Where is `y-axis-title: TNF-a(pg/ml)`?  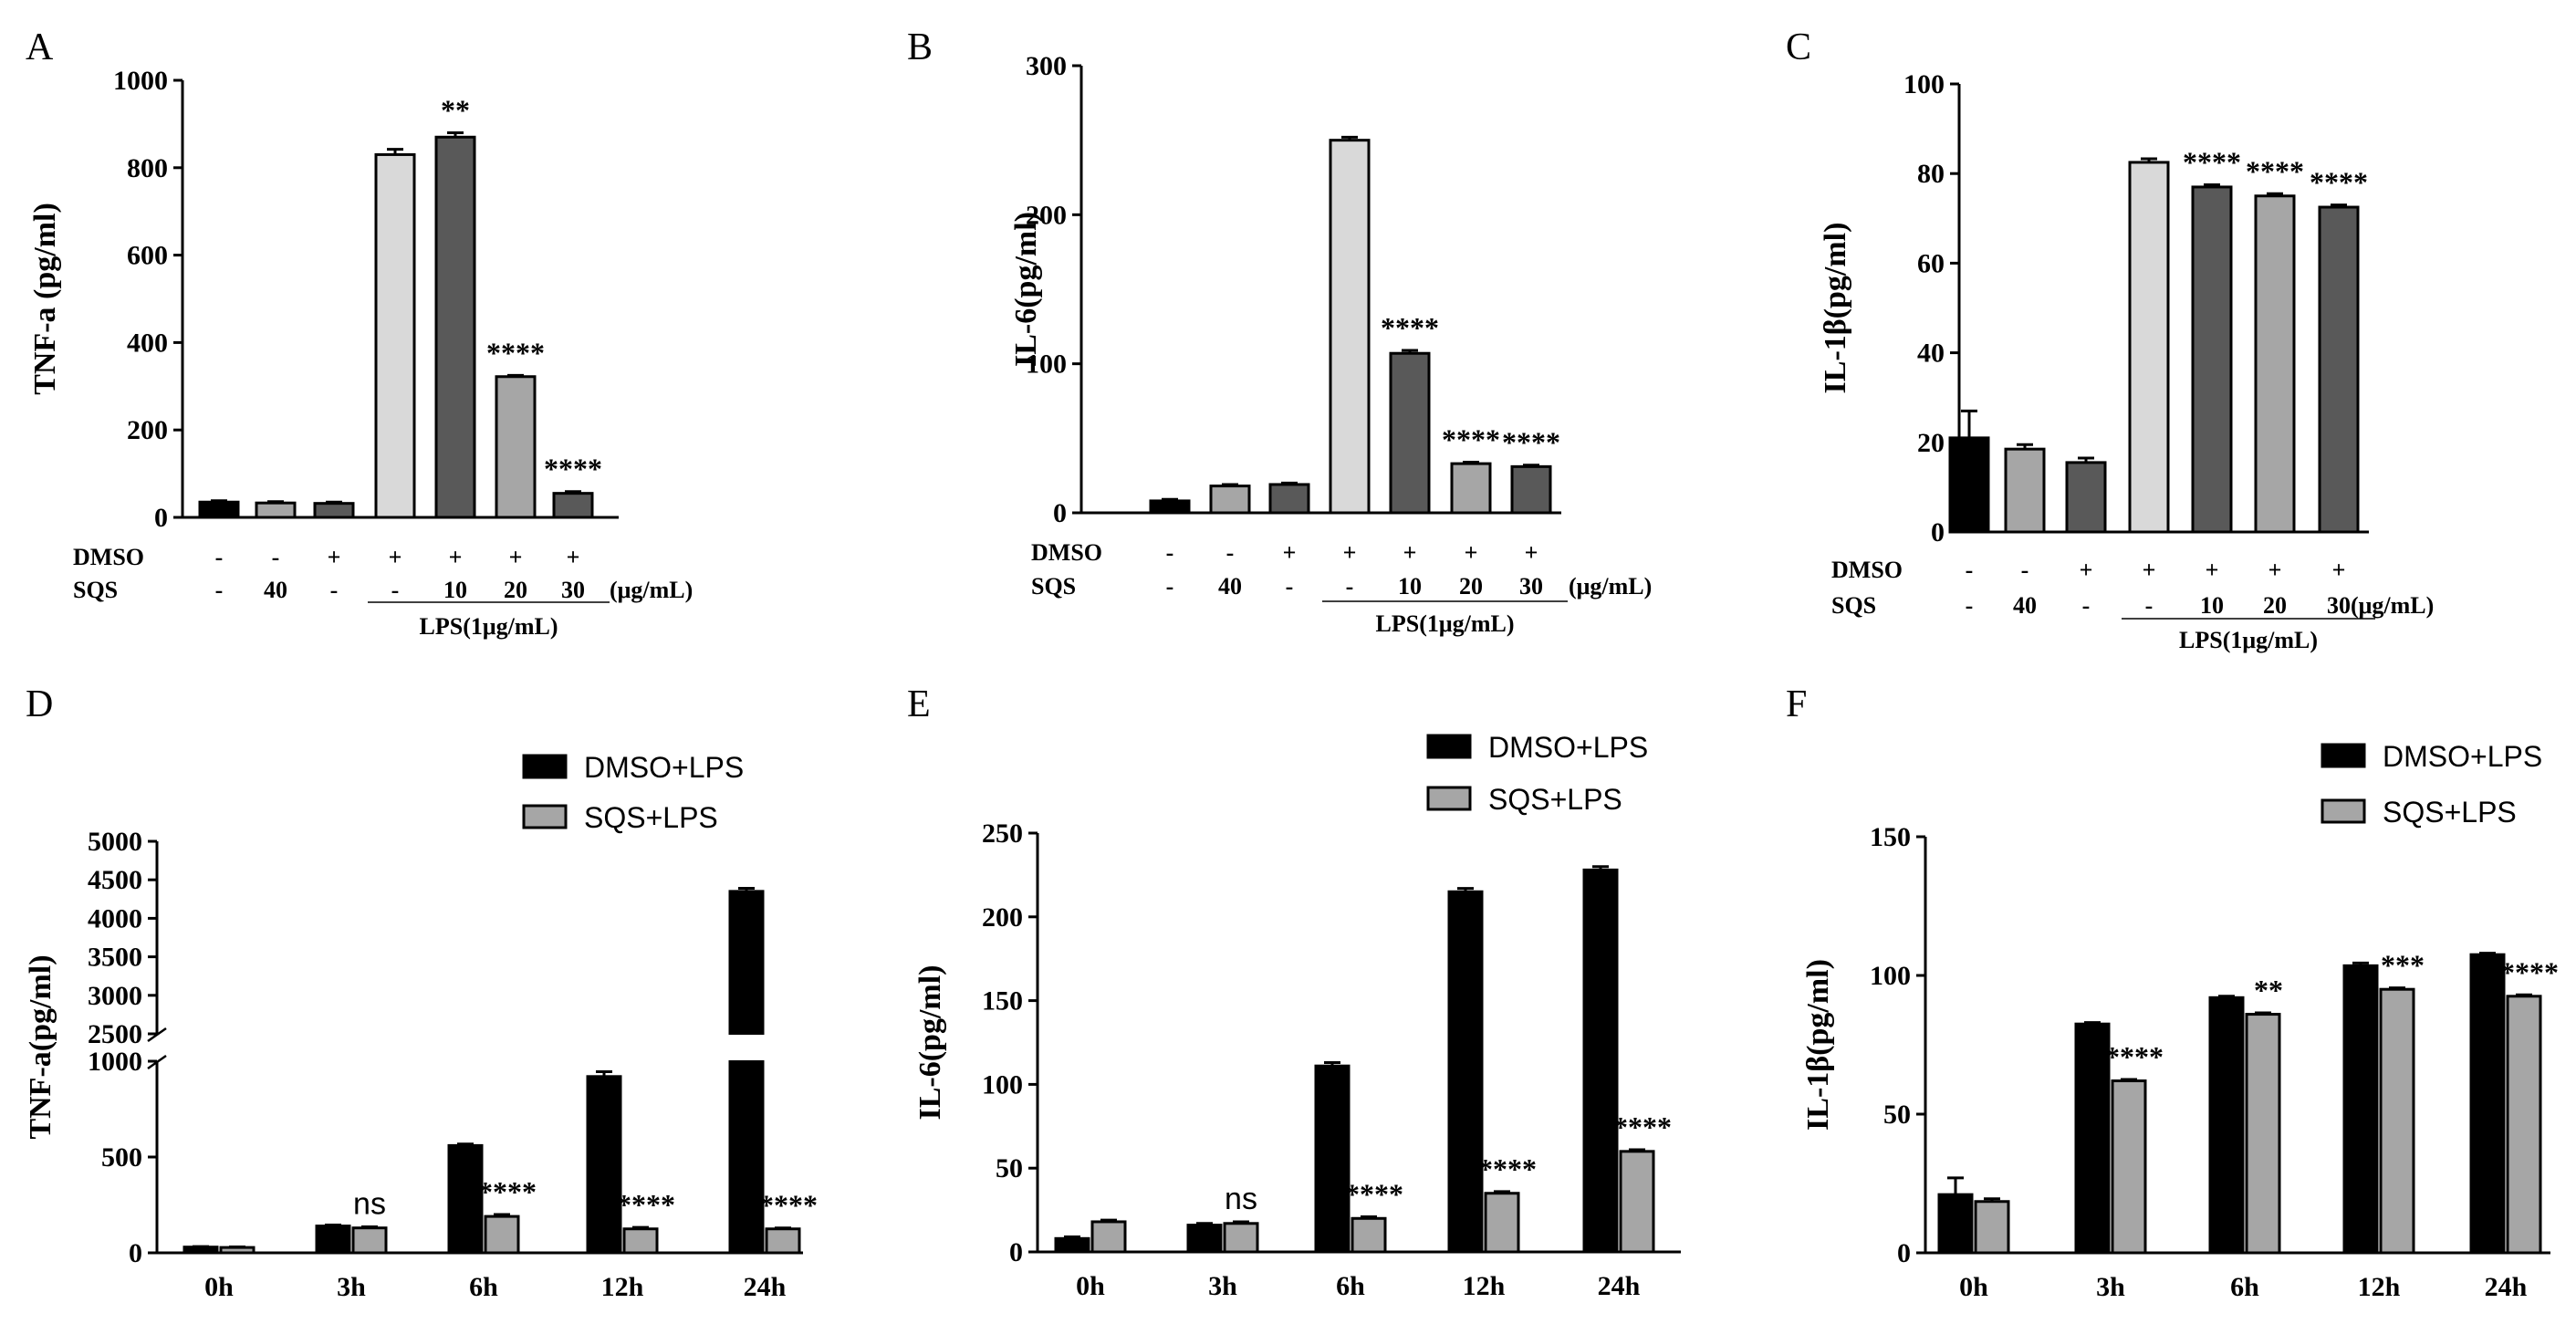 y-axis-title: TNF-a(pg/ml) is located at coordinates (40, 1046).